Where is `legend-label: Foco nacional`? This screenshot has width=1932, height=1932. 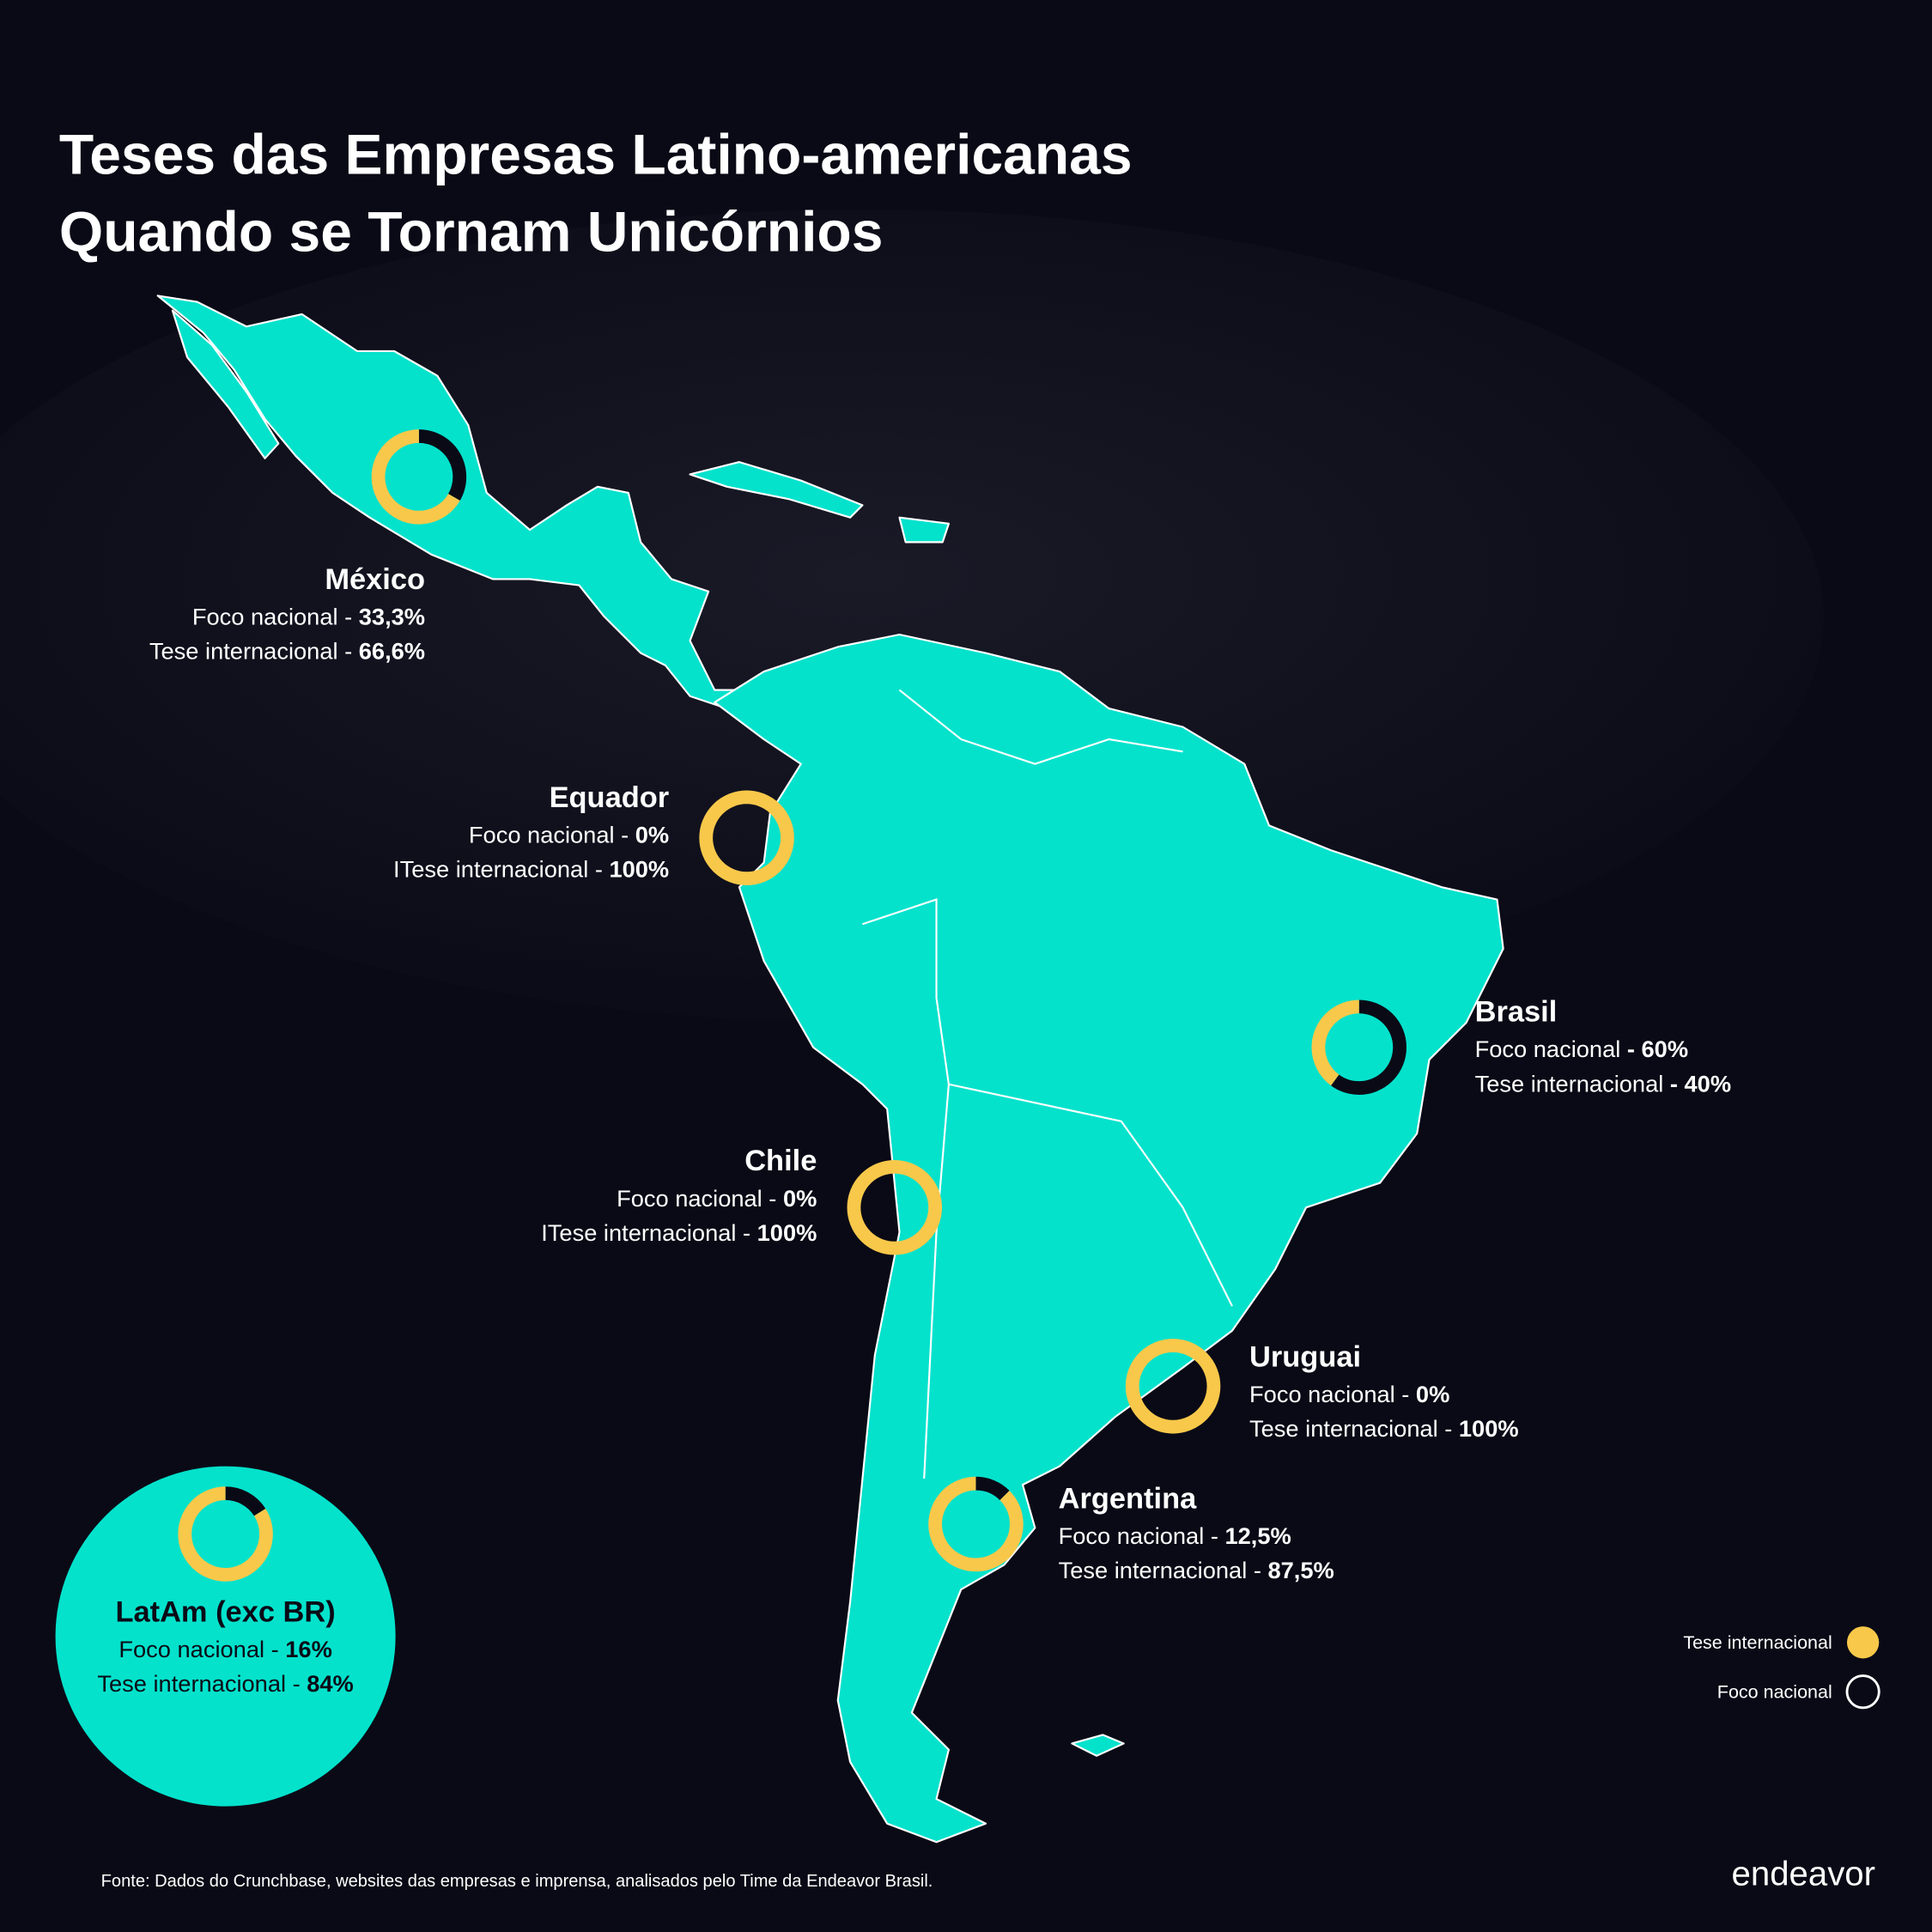 legend-label: Foco nacional is located at coordinates (1775, 1692).